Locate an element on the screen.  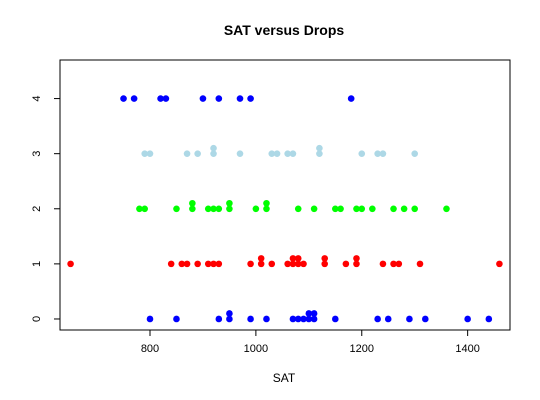
x-axis: 800 1000 1200 1400 is located at coordinates (310, 342).